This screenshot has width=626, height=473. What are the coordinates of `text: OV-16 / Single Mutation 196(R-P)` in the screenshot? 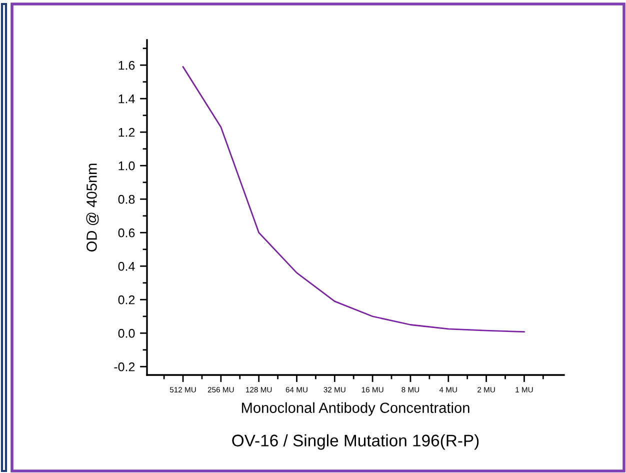 It's located at (355, 442).